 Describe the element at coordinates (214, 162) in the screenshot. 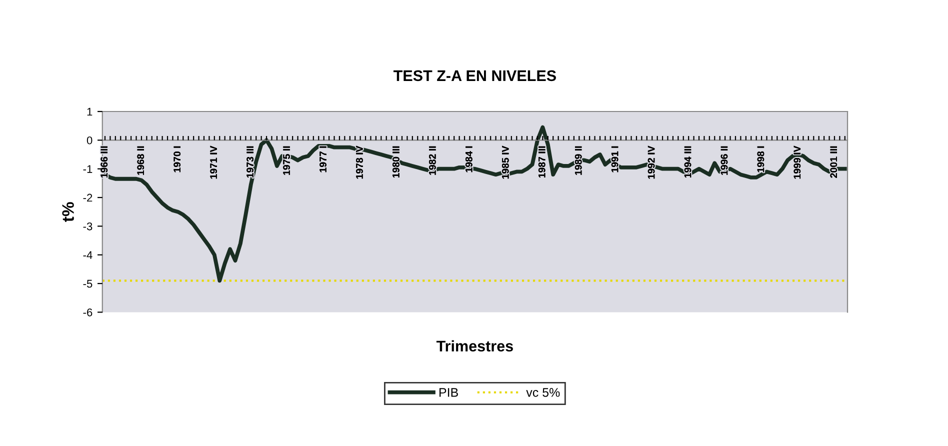

I see `x-tick-label: 1971 IV` at that location.